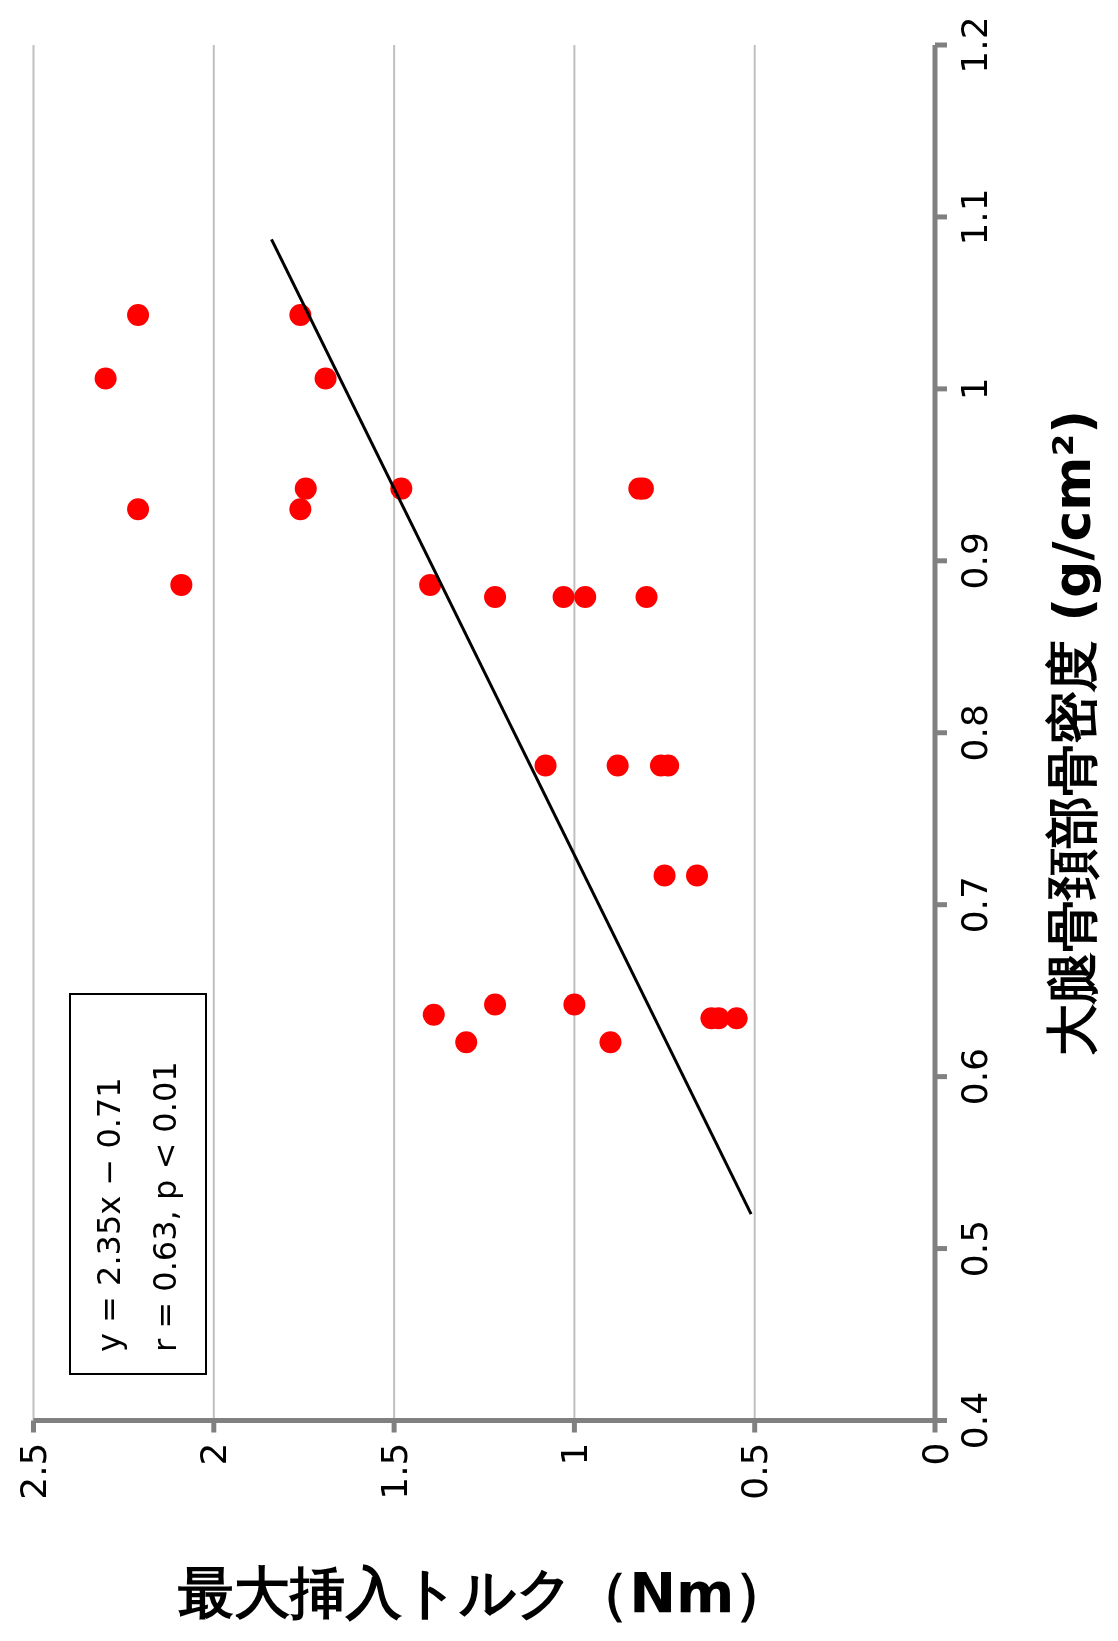  I want to click on y-tick-label: 1.1, so click(974, 217).